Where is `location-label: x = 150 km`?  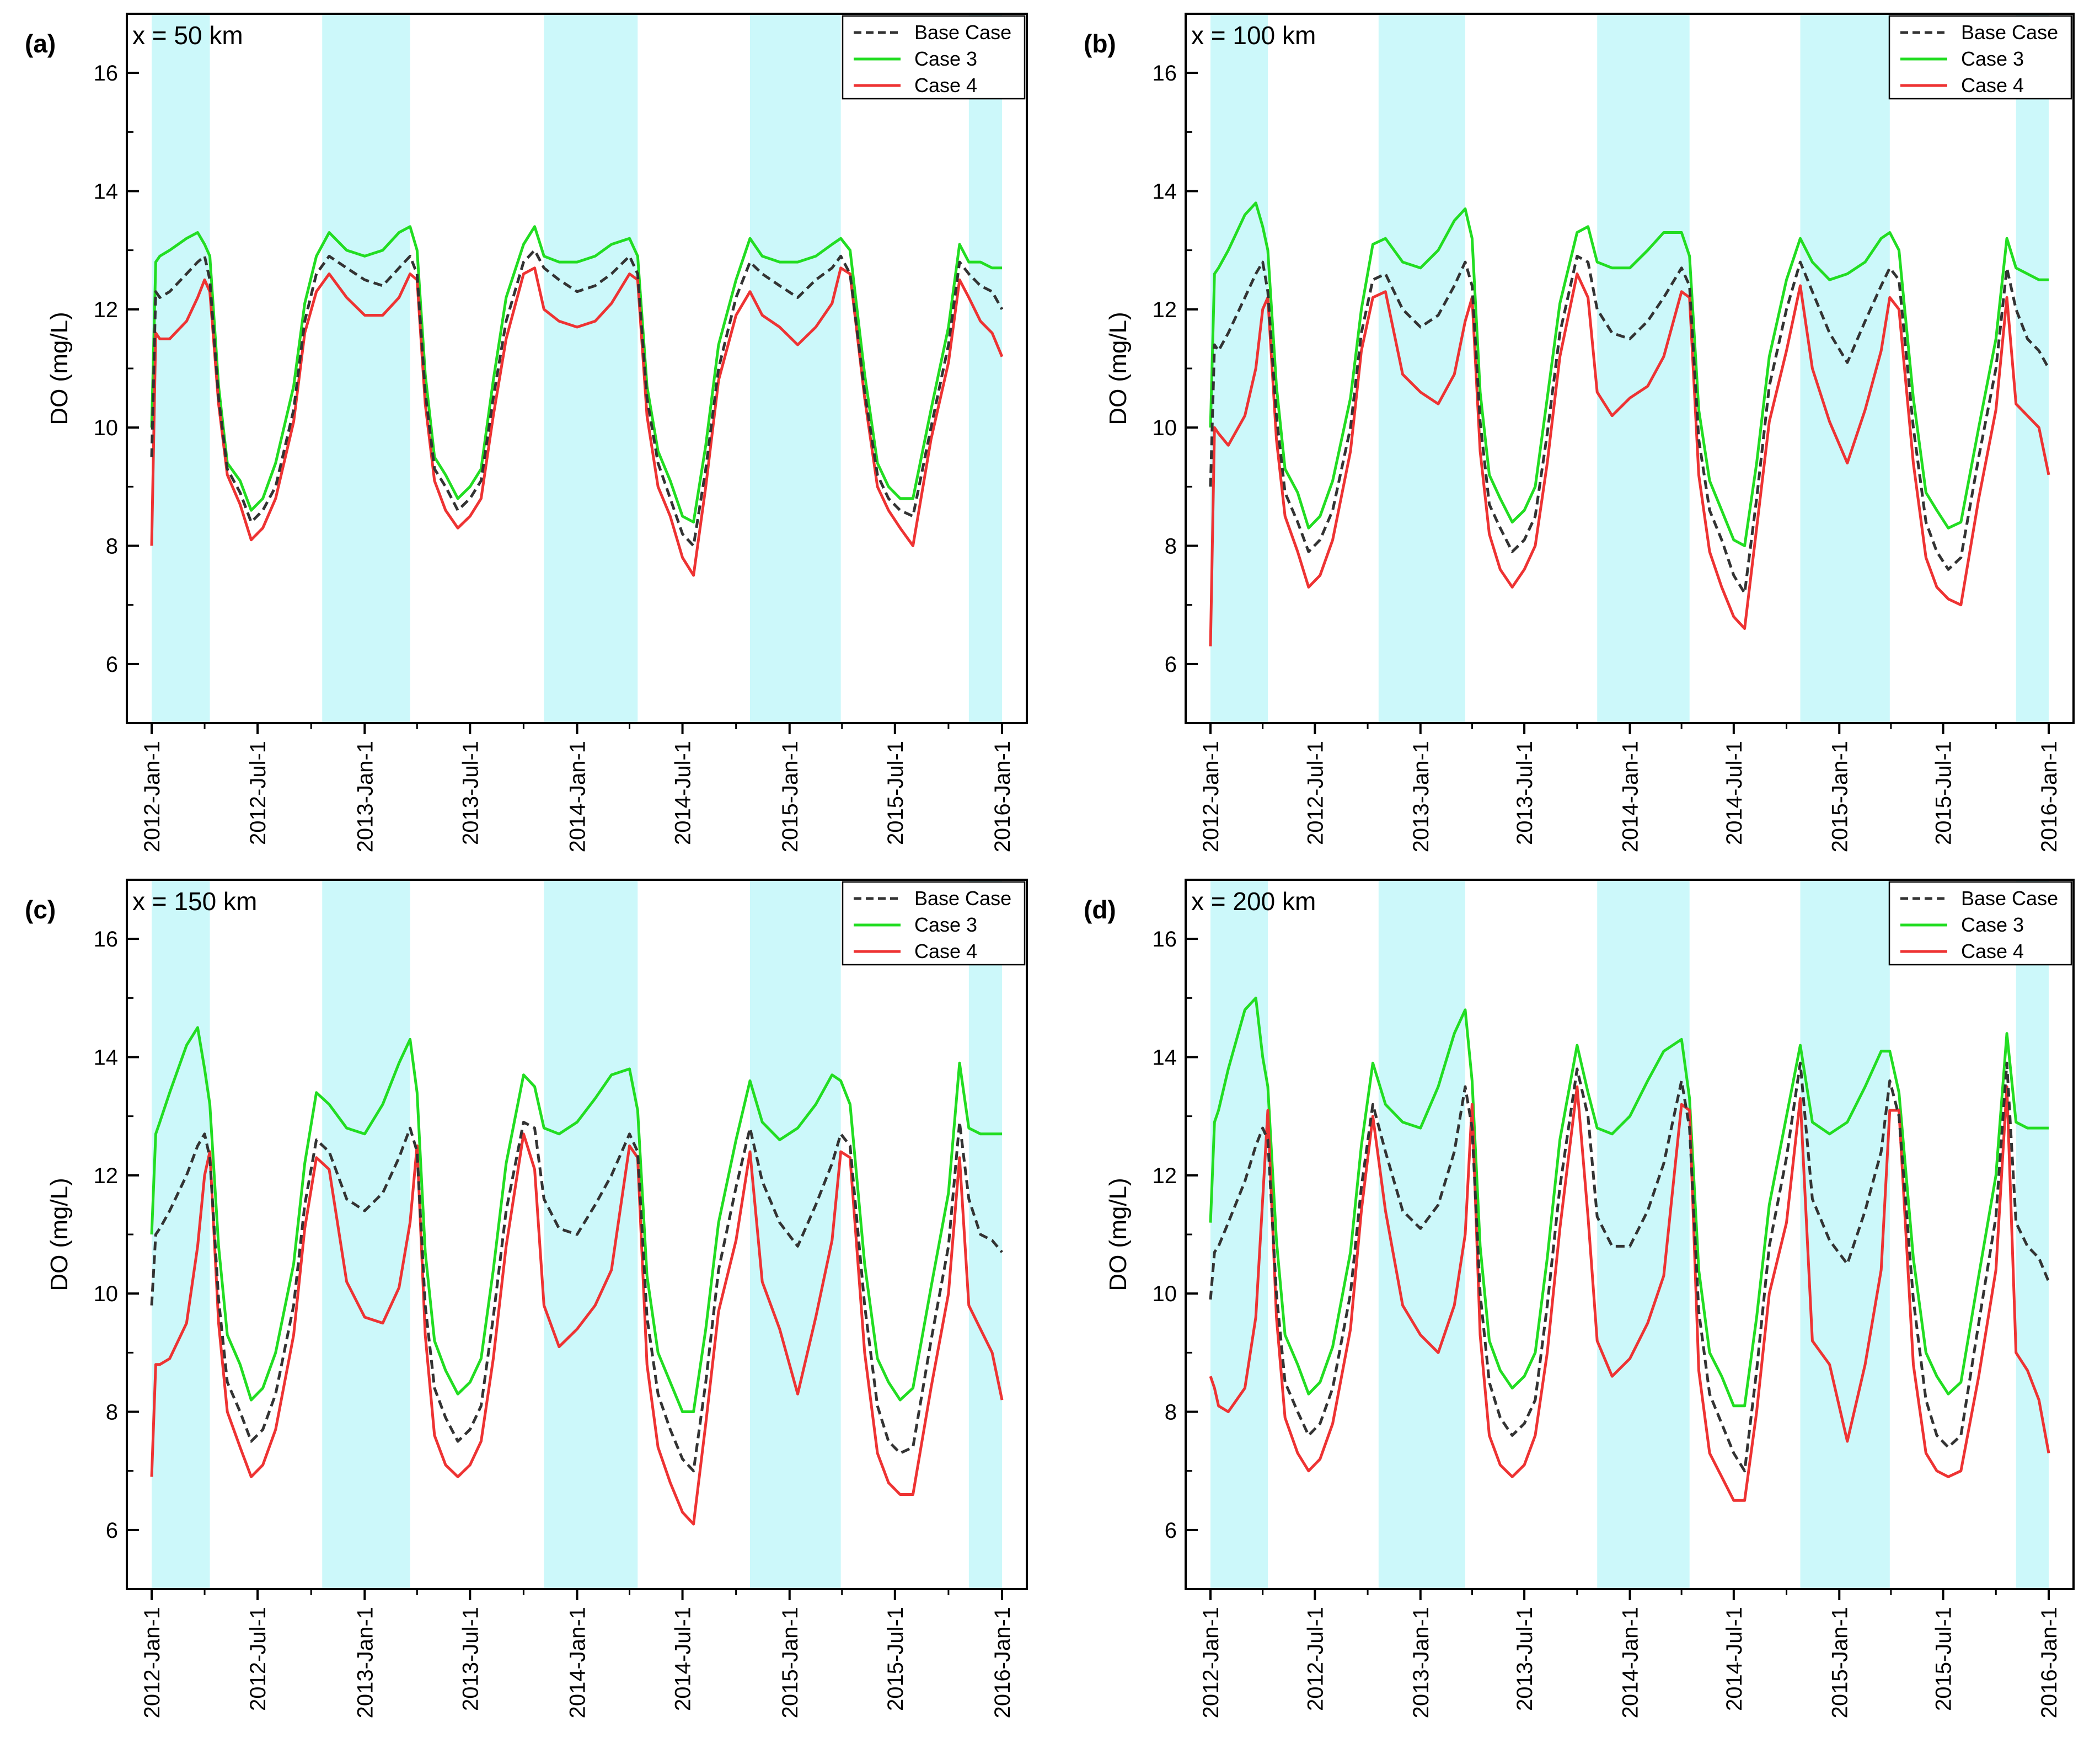 location-label: x = 150 km is located at coordinates (194, 901).